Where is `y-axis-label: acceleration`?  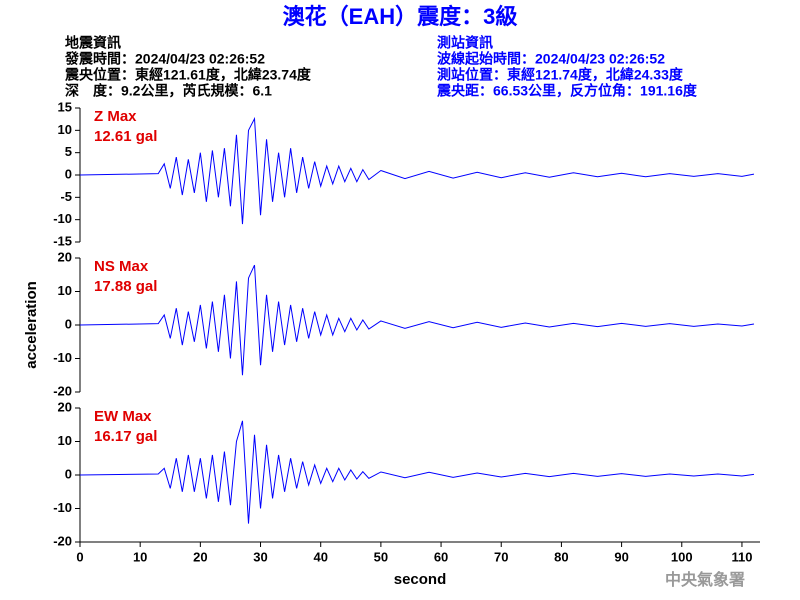
y-axis-label: acceleration is located at coordinates (31, 325).